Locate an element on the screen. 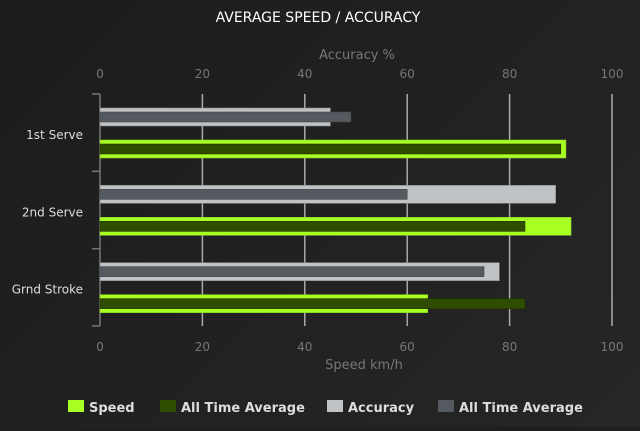 Image resolution: width=640 pixels, height=431 pixels. top-axis-label: Accuracy % is located at coordinates (357, 55).